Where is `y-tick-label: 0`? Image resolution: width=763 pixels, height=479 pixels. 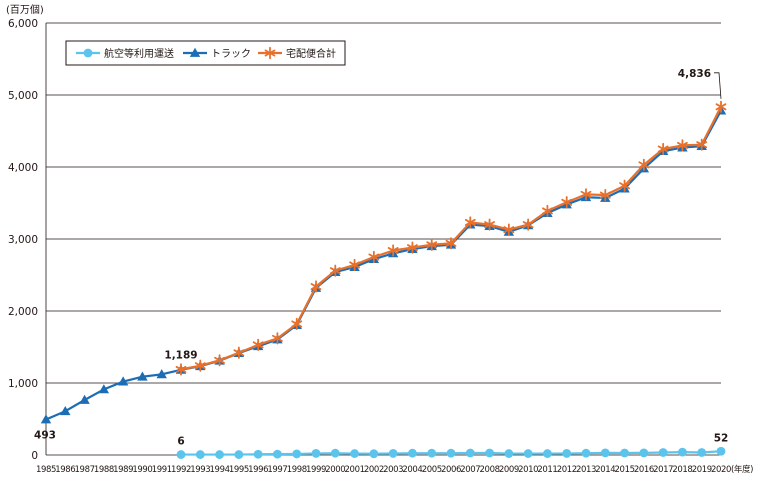
y-tick-label: 0 is located at coordinates (34, 456).